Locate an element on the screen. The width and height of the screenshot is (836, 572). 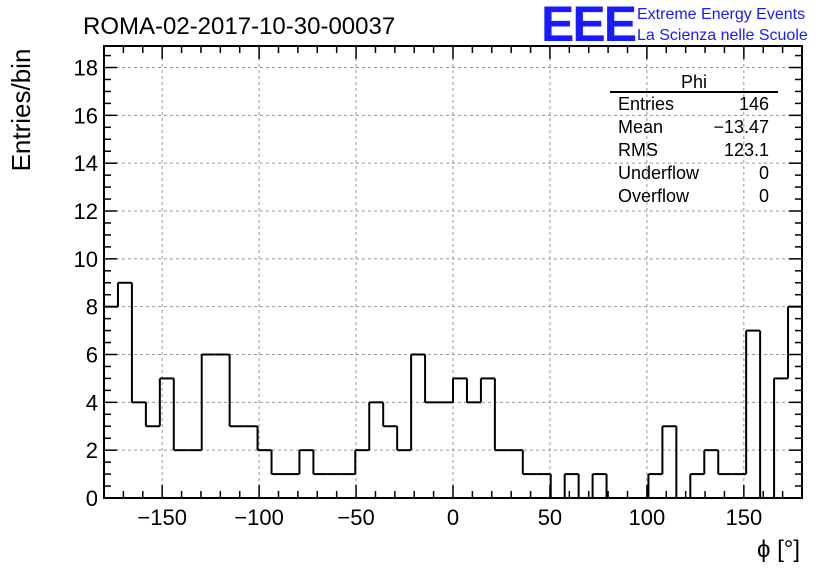
y-axis-label: Entries/bin is located at coordinates (21, 110).